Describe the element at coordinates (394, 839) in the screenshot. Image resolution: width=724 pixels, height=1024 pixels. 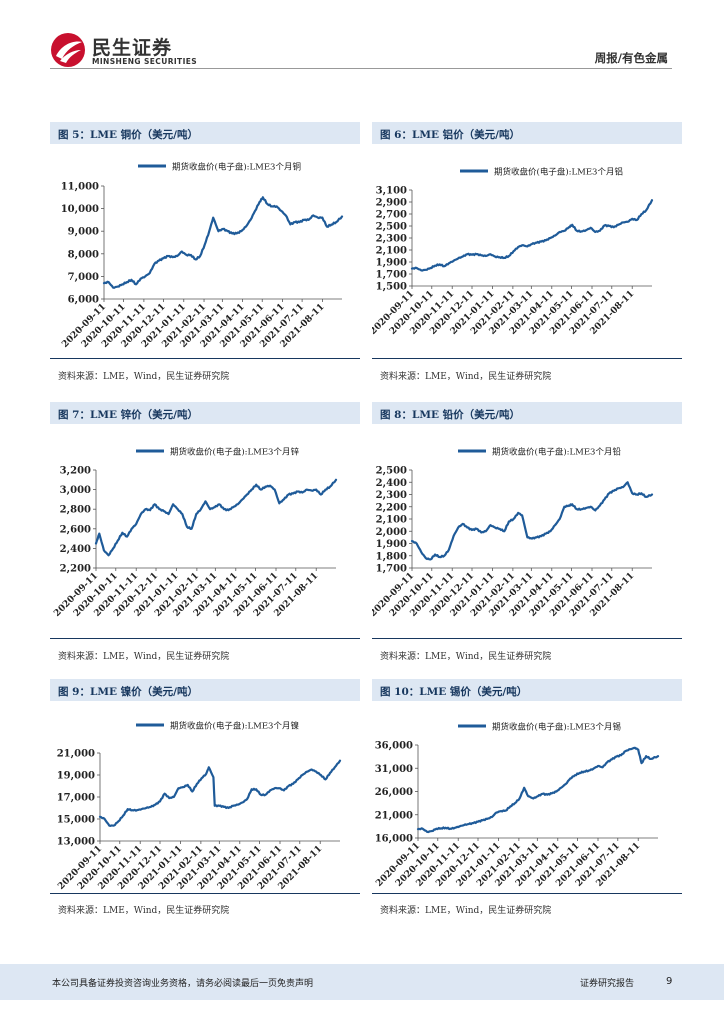
I see `y-tick-label: 16,000` at that location.